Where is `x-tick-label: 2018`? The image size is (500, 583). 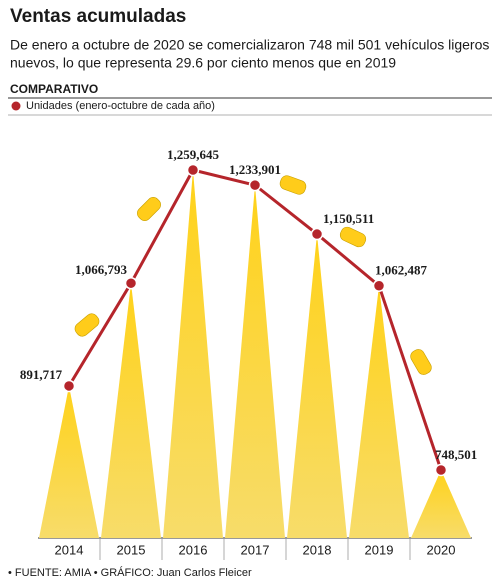
x-tick-label: 2018 is located at coordinates (317, 549).